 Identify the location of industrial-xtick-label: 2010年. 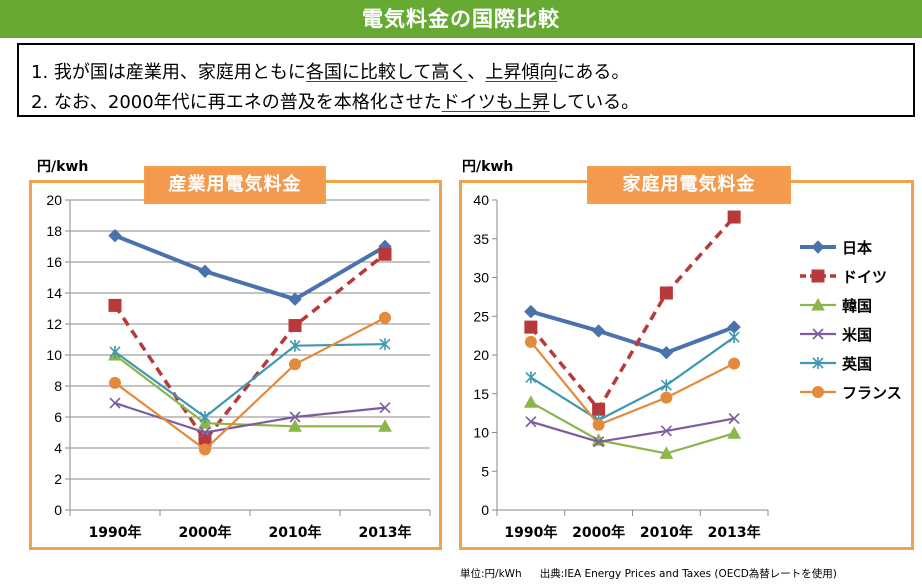
(295, 532).